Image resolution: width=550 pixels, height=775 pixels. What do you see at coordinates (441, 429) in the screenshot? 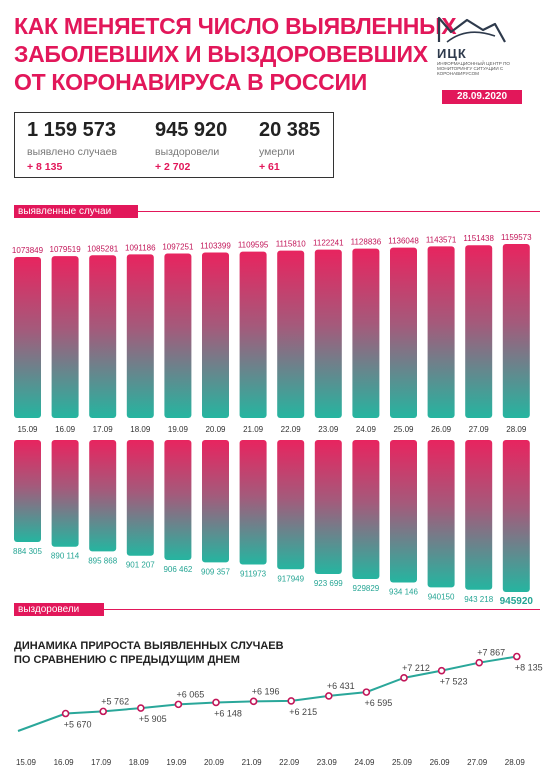
I see `cases-date-label: 26.09` at bounding box center [441, 429].